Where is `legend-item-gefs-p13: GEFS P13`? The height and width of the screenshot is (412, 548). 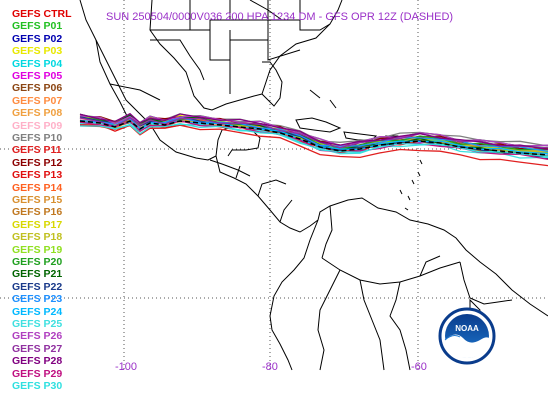
legend-item-gefs-p13: GEFS P13 is located at coordinates (37, 175).